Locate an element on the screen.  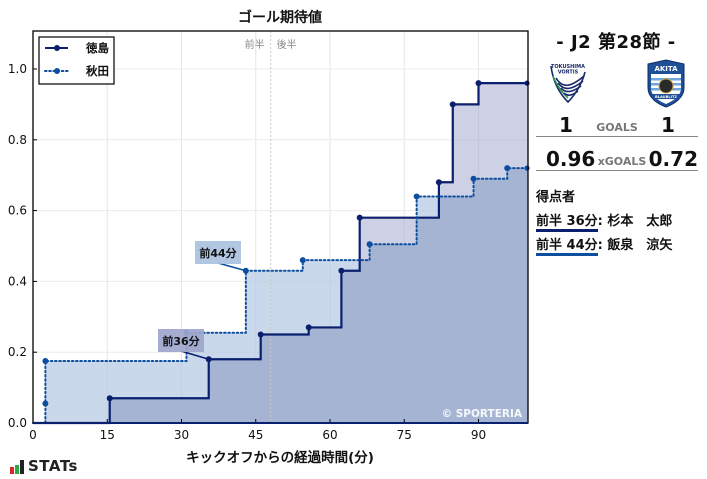
halftime-marker: 前半 後半 is located at coordinates (271, 227).